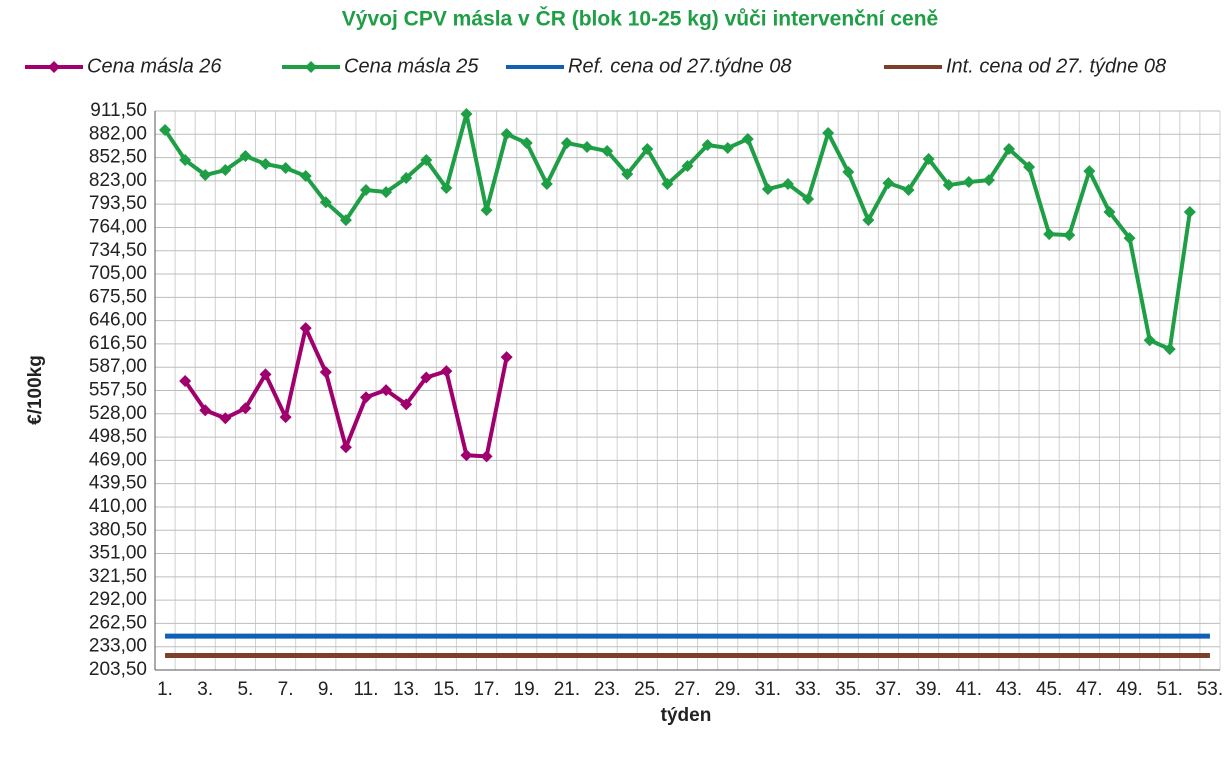 Image resolution: width=1230 pixels, height=759 pixels. What do you see at coordinates (118, 506) in the screenshot?
I see `y-tick-label: 410,00` at bounding box center [118, 506].